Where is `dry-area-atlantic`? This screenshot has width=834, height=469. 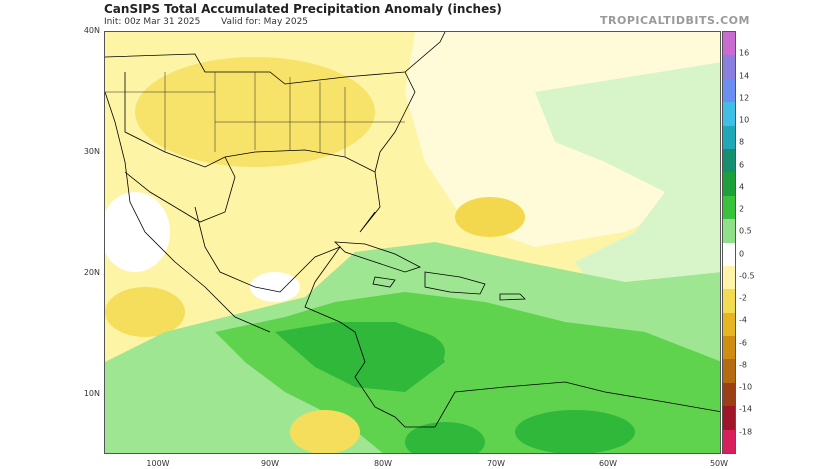
dry-area-atlantic is located at coordinates (490, 217).